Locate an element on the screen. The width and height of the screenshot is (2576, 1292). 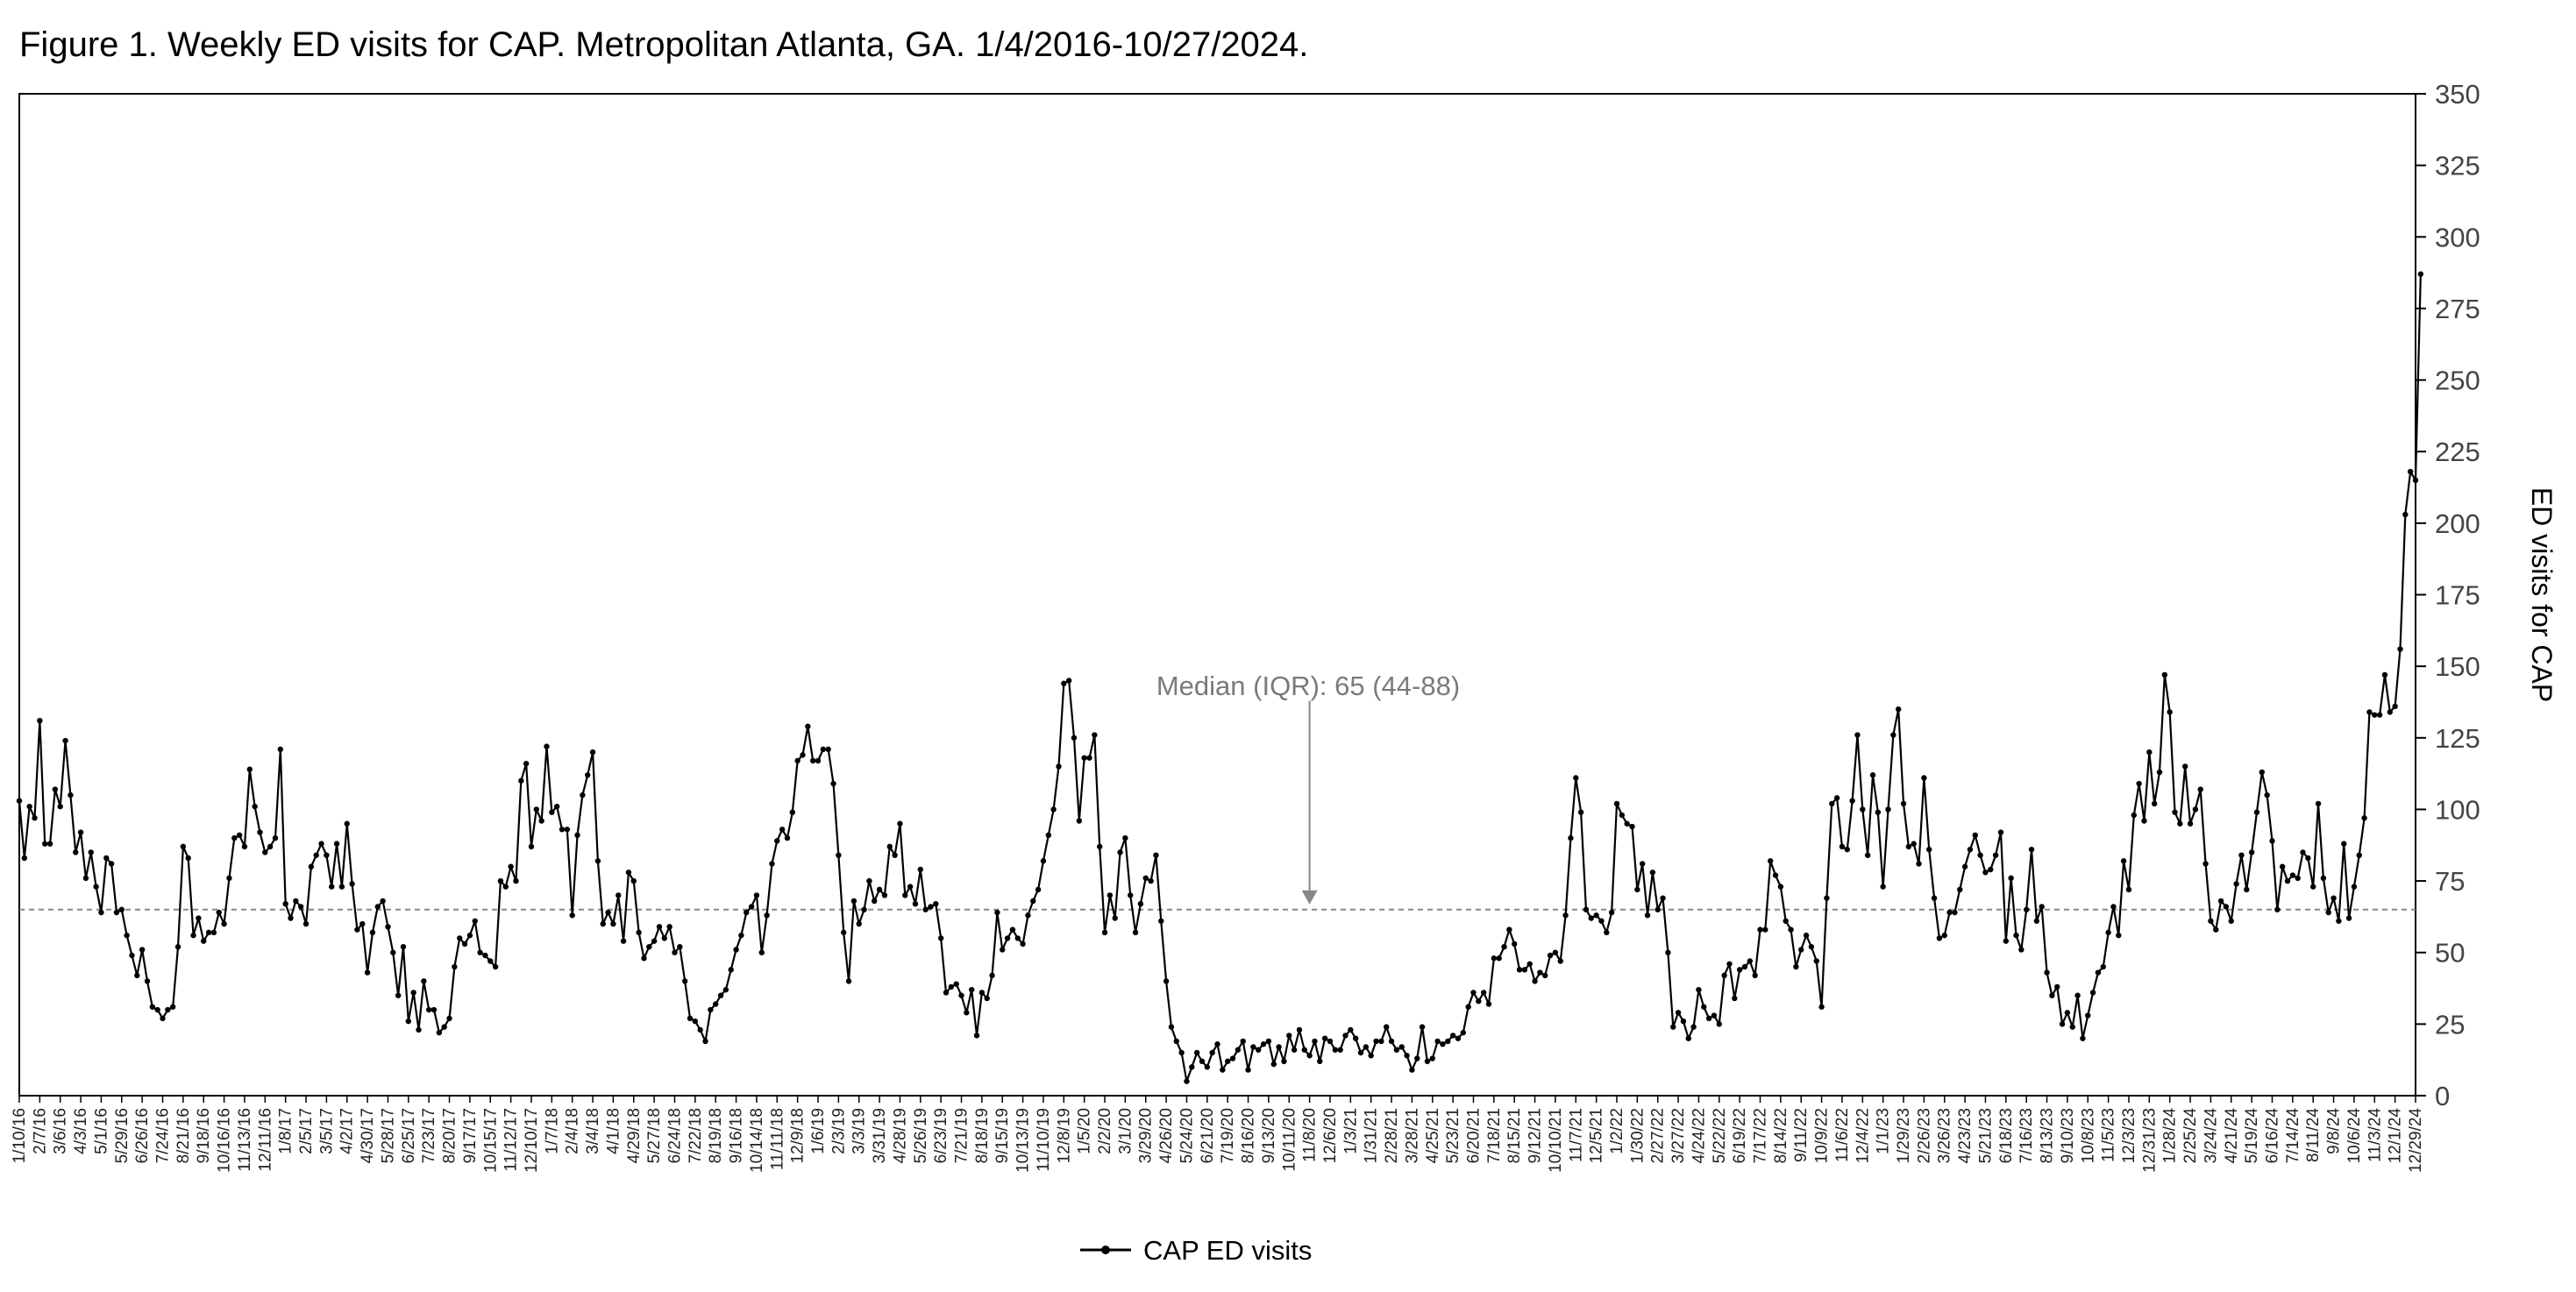
x-tick-label: 11/13/16 is located at coordinates (245, 1140).